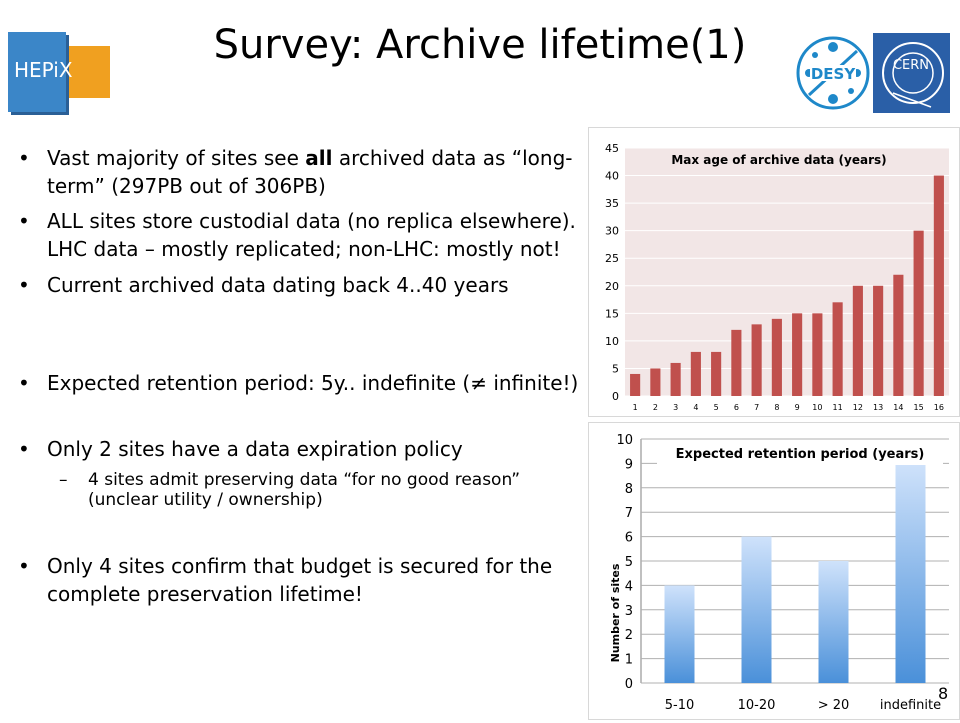 The height and width of the screenshot is (723, 960). Describe the element at coordinates (797, 407) in the screenshot. I see `x-tick-label: 9` at that location.